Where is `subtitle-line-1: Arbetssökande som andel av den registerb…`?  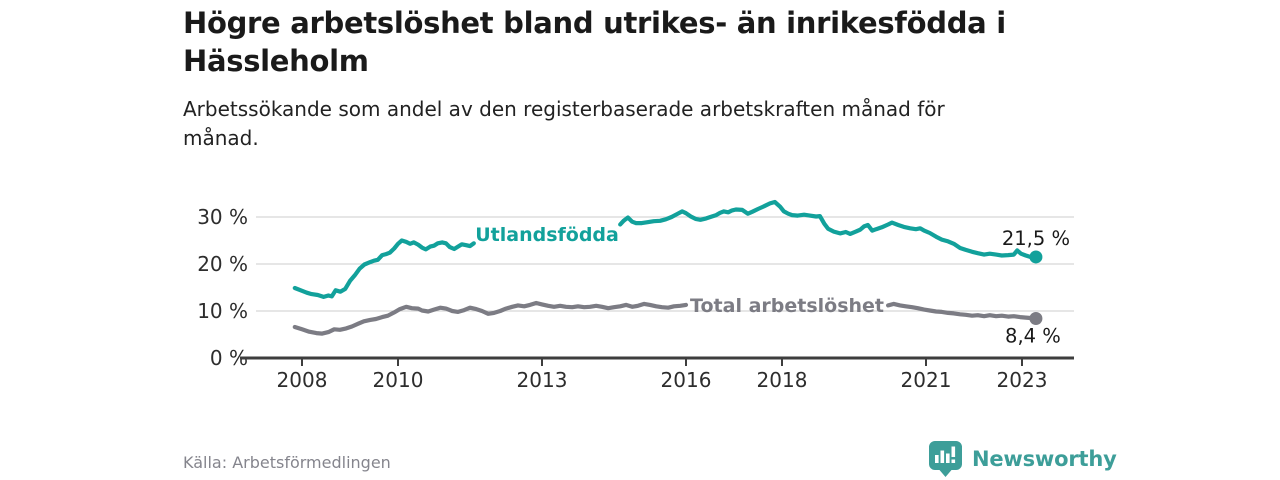
subtitle-line-1: Arbetssökande som andel av den registerb… is located at coordinates (564, 109).